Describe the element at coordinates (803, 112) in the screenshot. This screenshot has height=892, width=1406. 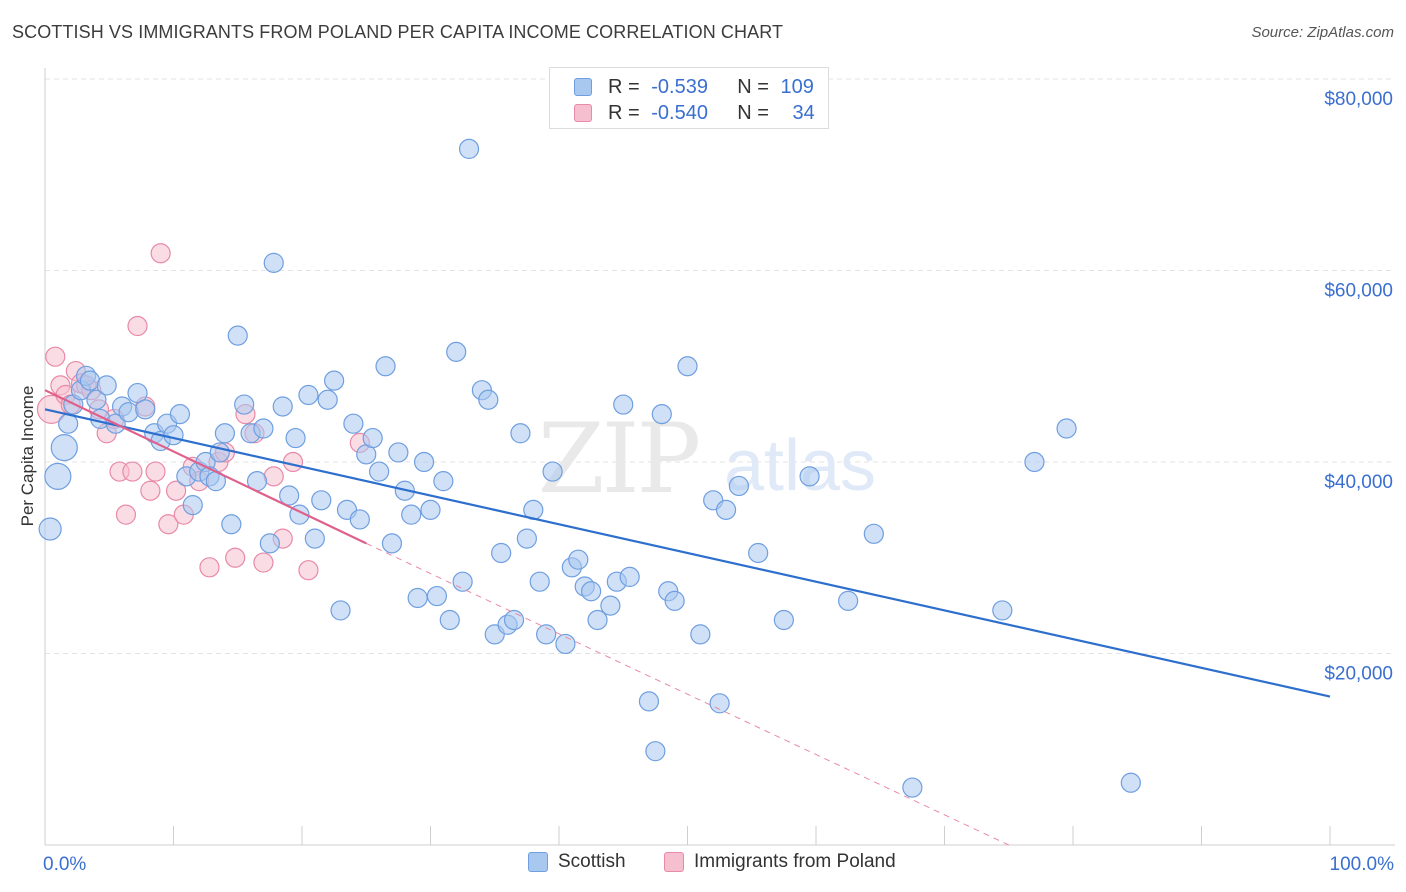
I see `legend-n-value: 34` at that location.